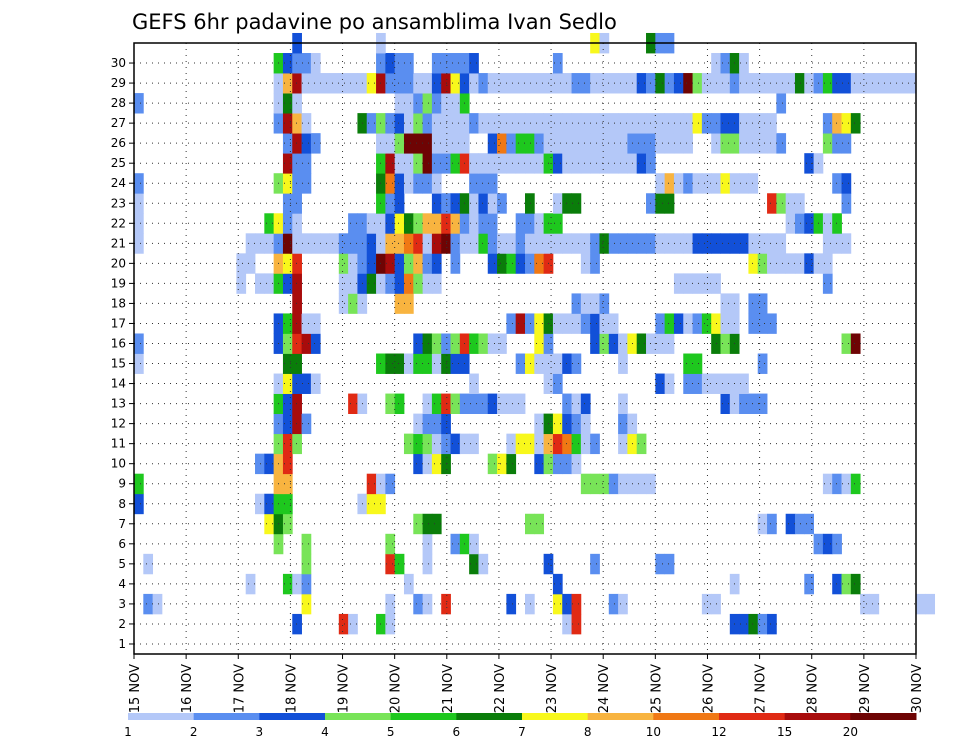 The image size is (960, 742). What do you see at coordinates (118, 444) in the screenshot?
I see `y-tick-label: 11` at bounding box center [118, 444].